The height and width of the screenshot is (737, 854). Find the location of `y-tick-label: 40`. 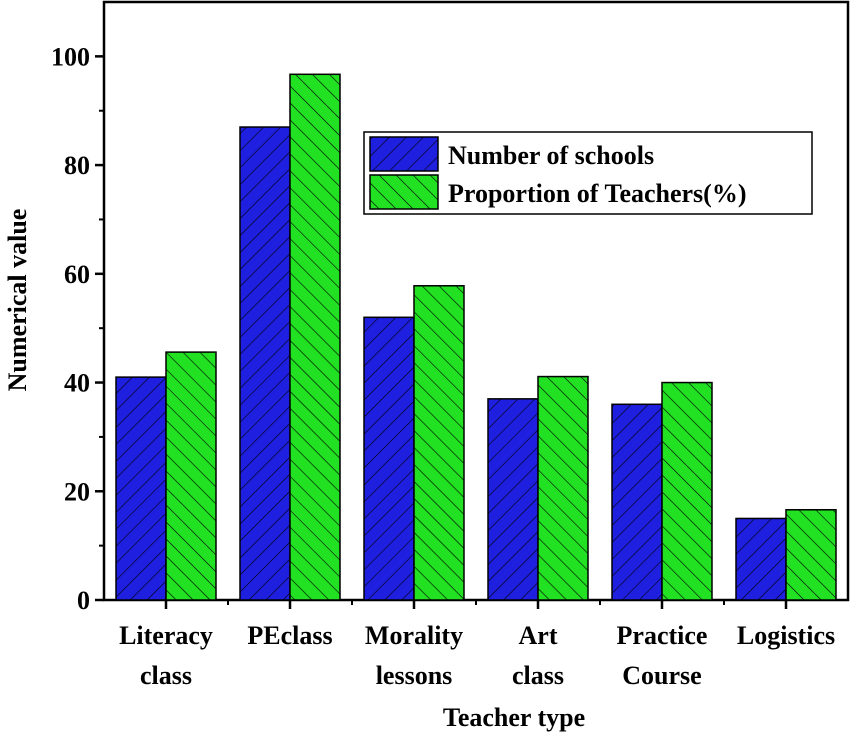

y-tick-label: 40 is located at coordinates (77, 383).